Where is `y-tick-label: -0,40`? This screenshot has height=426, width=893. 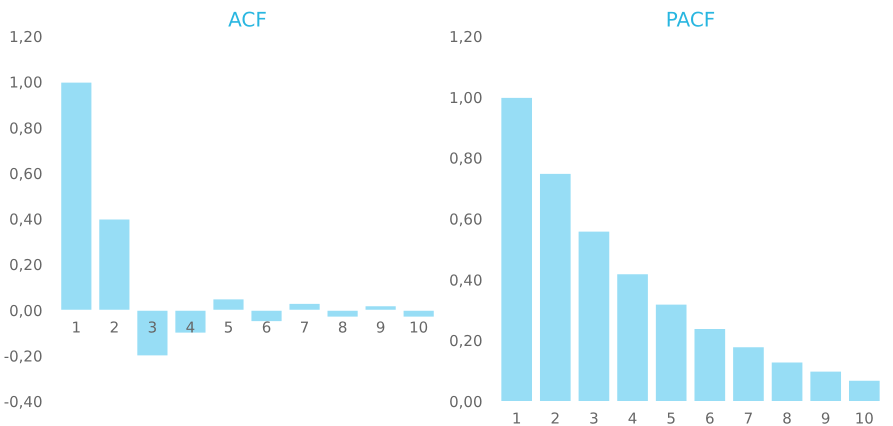 y-tick-label: -0,40 is located at coordinates (23, 402).